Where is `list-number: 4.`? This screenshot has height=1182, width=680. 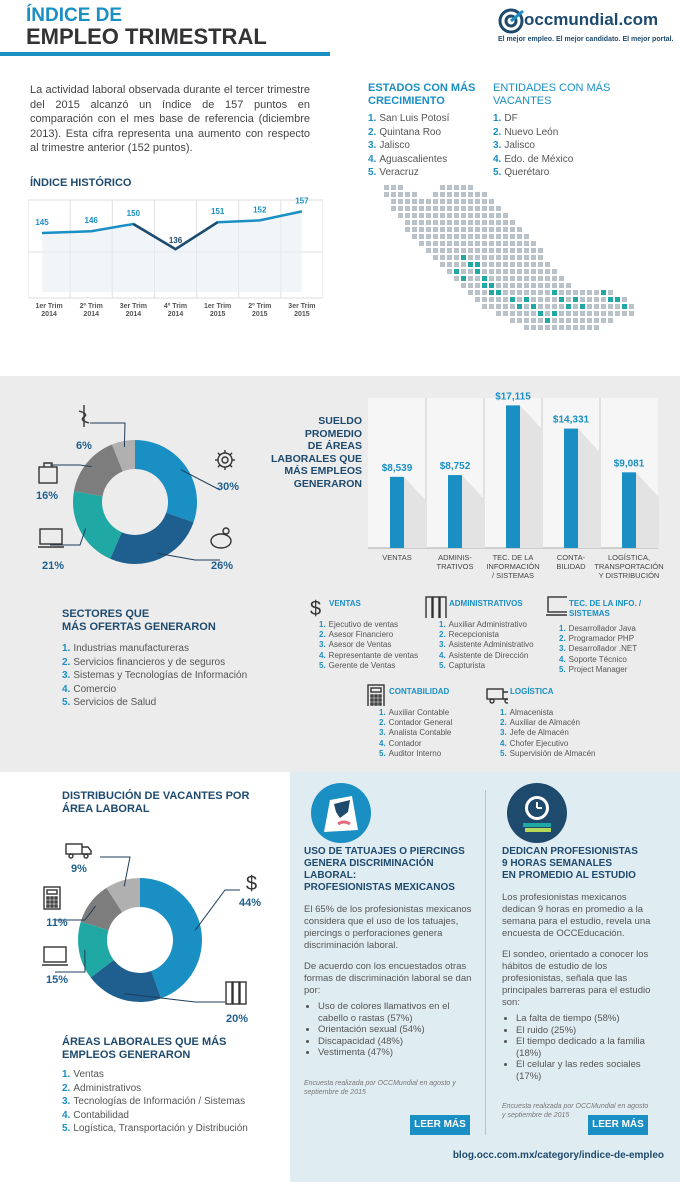 list-number: 4. is located at coordinates (562, 659).